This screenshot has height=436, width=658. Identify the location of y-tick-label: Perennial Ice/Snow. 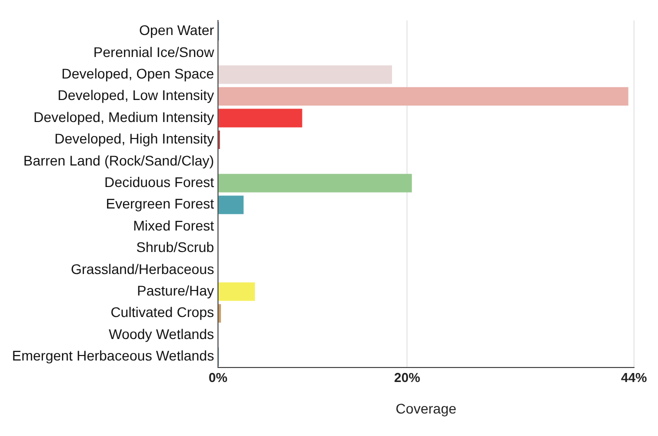
(154, 52).